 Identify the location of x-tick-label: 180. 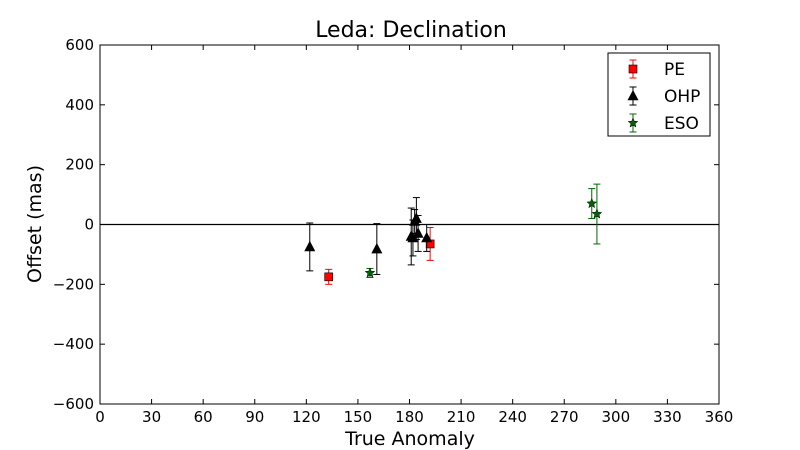
(409, 417).